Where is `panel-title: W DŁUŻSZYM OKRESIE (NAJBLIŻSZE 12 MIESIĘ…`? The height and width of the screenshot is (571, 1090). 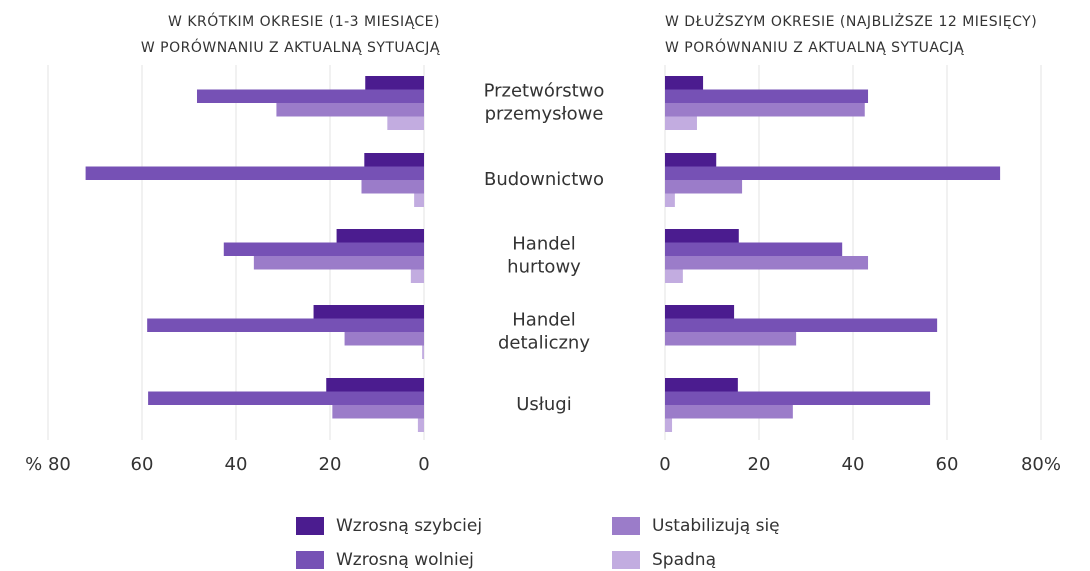 panel-title: W DŁUŻSZYM OKRESIE (NAJBLIŻSZE 12 MIESIĘ… is located at coordinates (851, 21).